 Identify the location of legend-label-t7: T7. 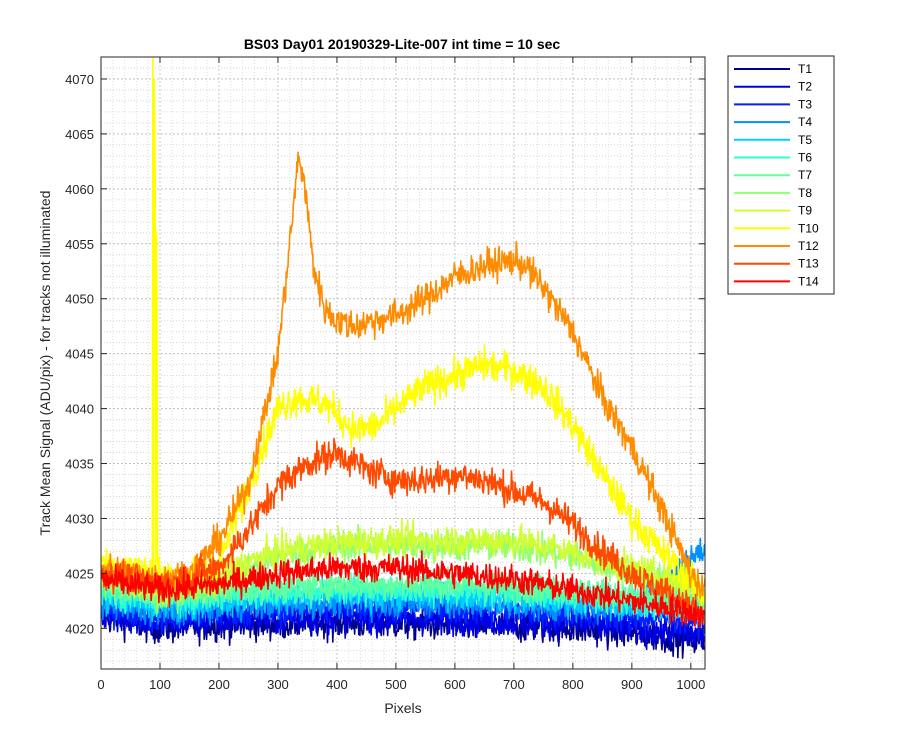
(805, 175).